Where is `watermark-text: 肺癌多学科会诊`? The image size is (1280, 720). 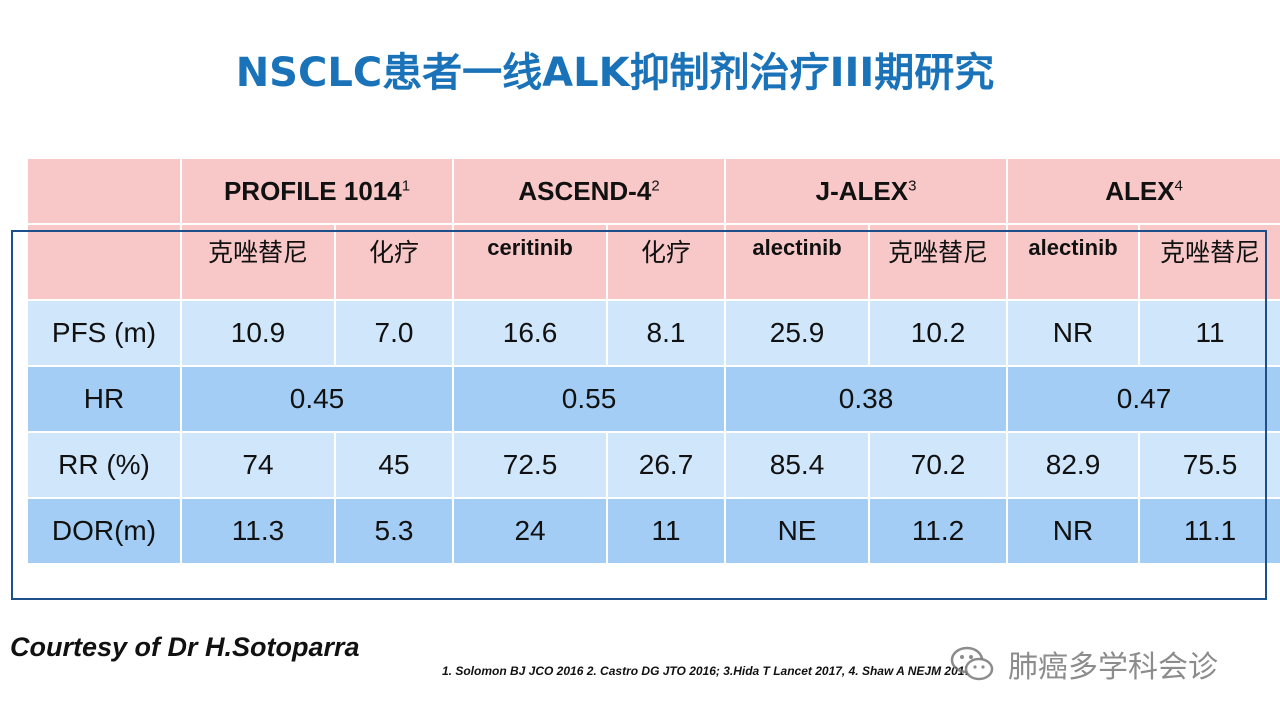
watermark-text: 肺癌多学科会诊 is located at coordinates (1113, 667).